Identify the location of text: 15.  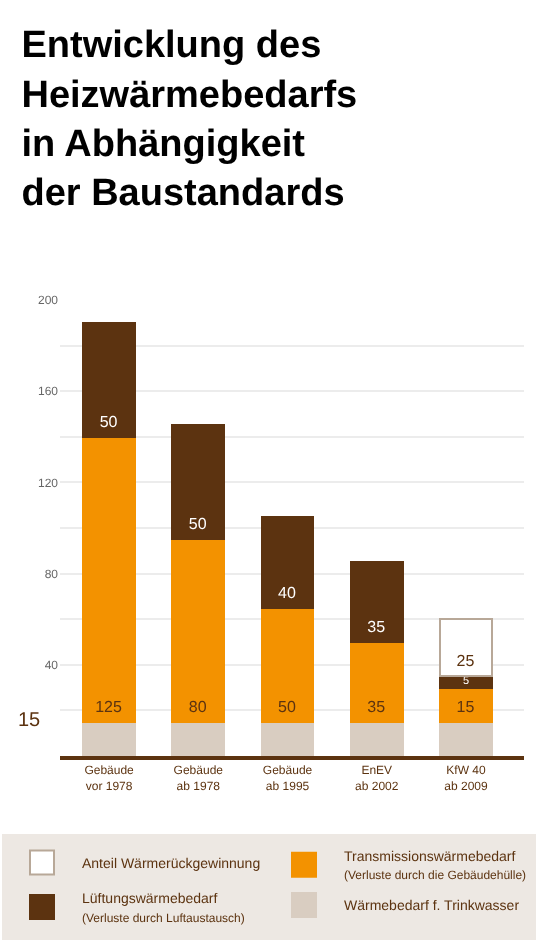
(30, 721).